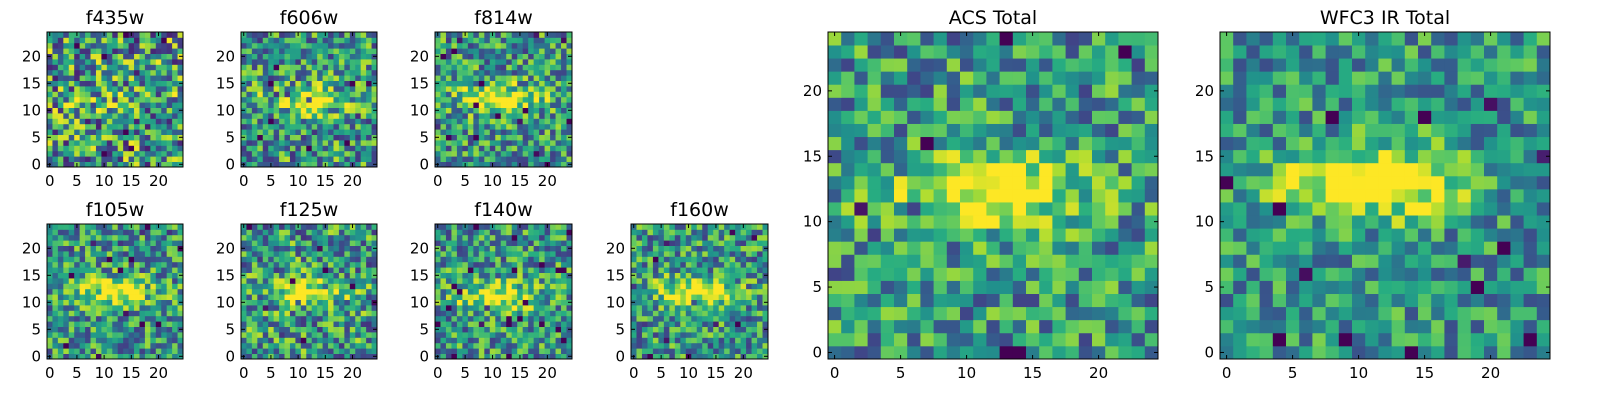  Describe the element at coordinates (699, 210) in the screenshot. I see `panel-title: f160w` at that location.